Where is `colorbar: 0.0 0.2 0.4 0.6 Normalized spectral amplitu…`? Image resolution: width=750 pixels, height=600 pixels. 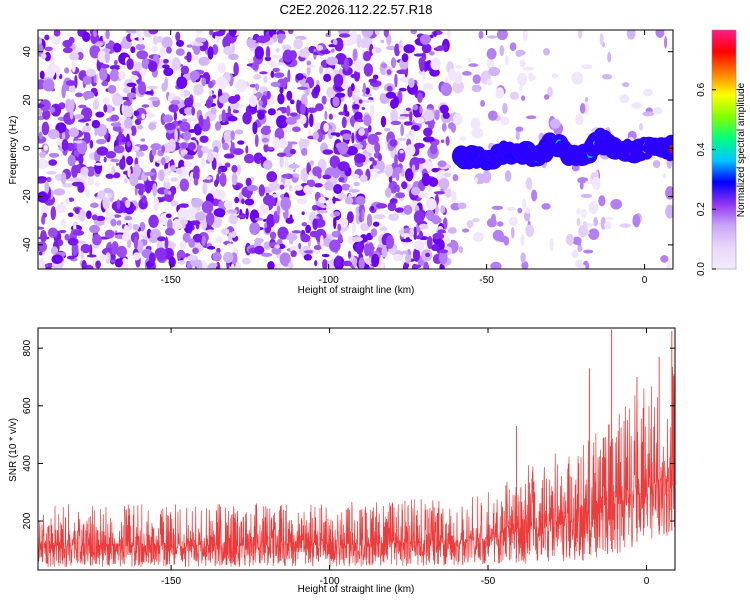 colorbar: 0.0 0.2 0.4 0.6 Normalized spectral amplitu… is located at coordinates (721, 152).